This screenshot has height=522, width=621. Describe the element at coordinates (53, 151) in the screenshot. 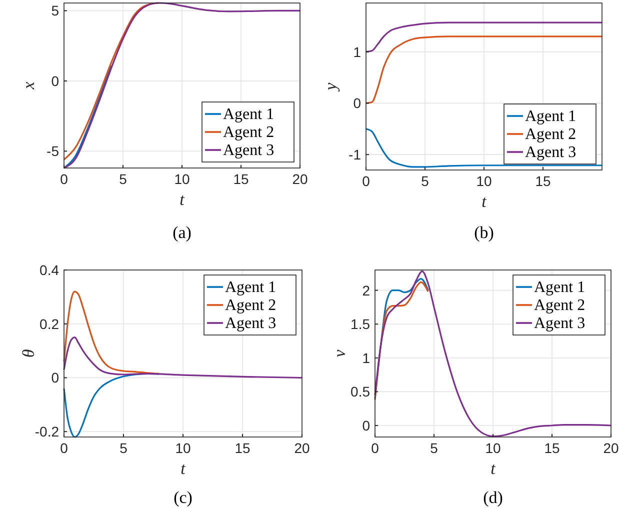

I see `y-tick-label: -5` at that location.